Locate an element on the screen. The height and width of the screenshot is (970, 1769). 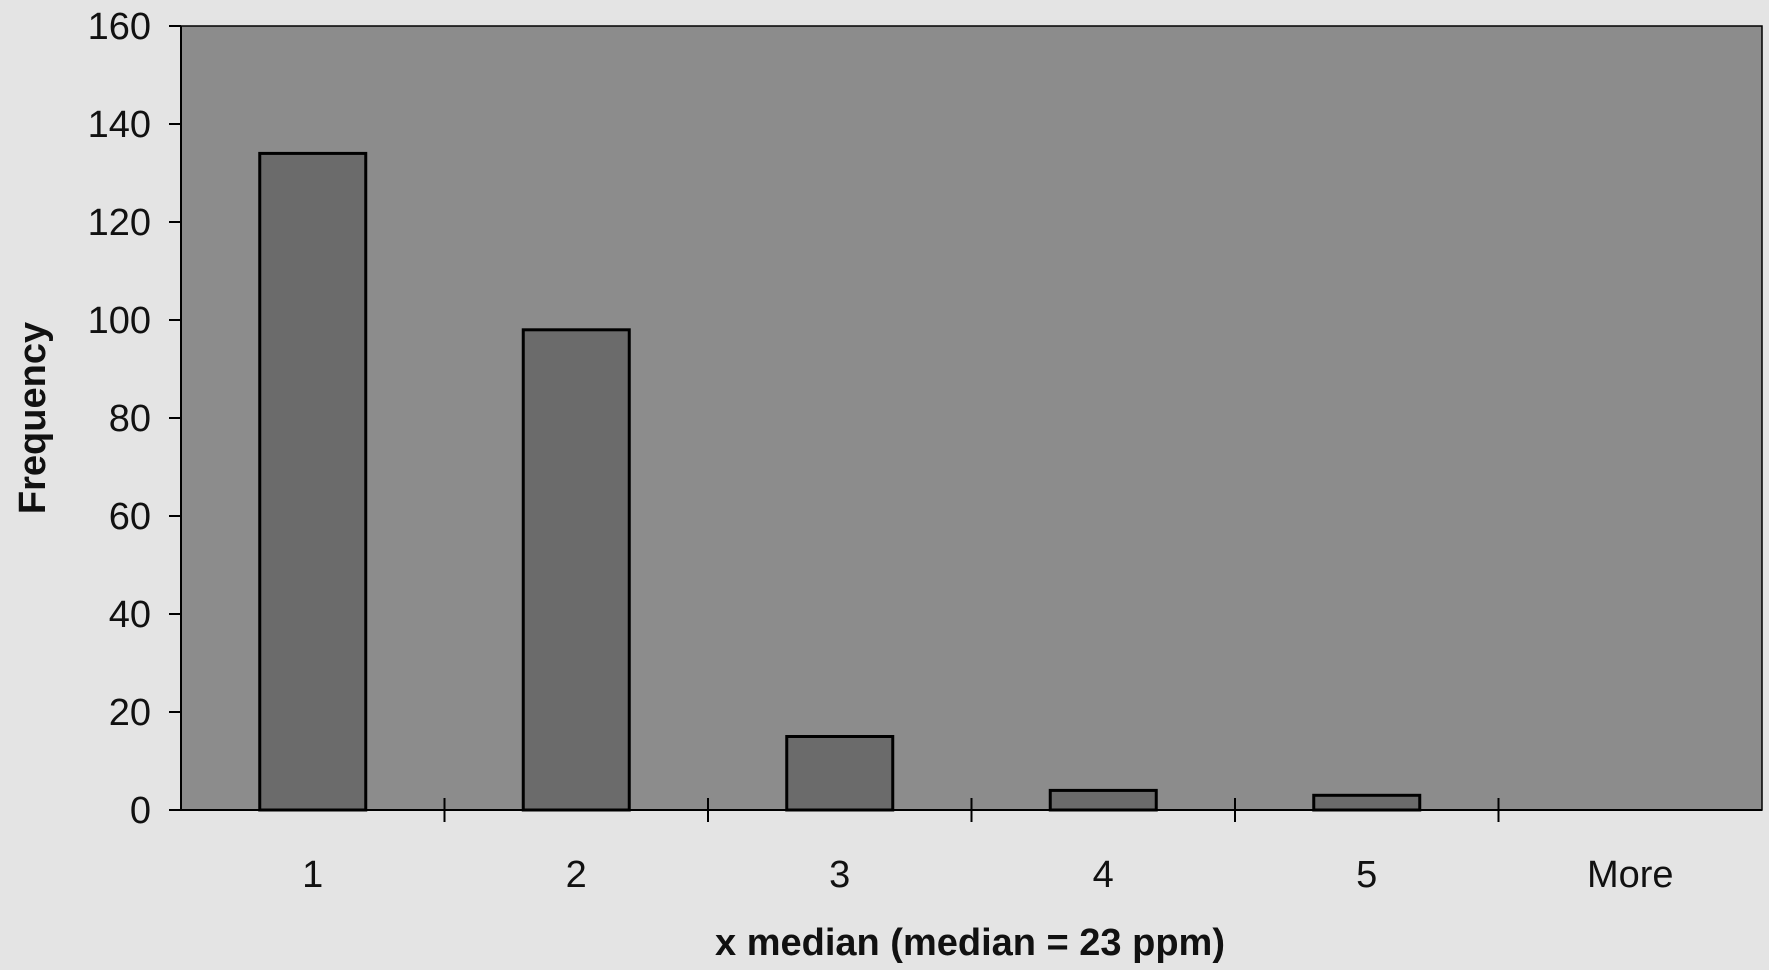
y-axis-title: Frequency is located at coordinates (33, 418).